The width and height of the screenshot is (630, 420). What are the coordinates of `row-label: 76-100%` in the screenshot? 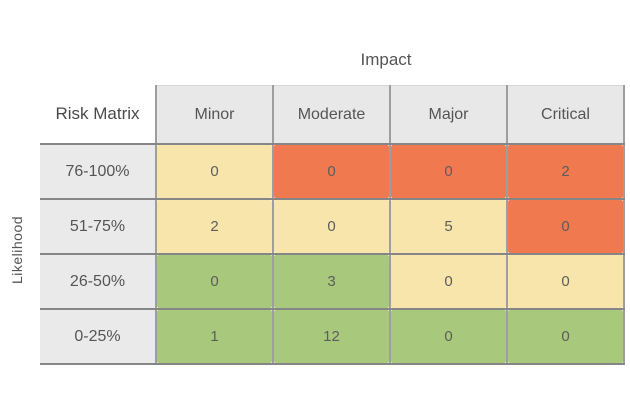 It's located at (98, 172).